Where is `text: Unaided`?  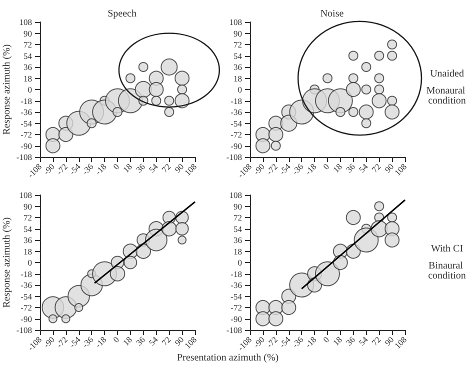
text: Unaided is located at coordinates (447, 74).